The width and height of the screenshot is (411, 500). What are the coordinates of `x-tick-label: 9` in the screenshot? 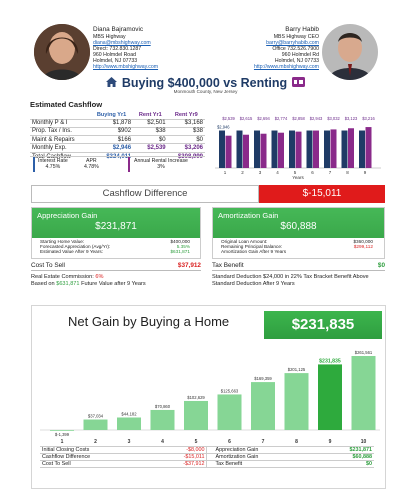 It's located at (330, 442).